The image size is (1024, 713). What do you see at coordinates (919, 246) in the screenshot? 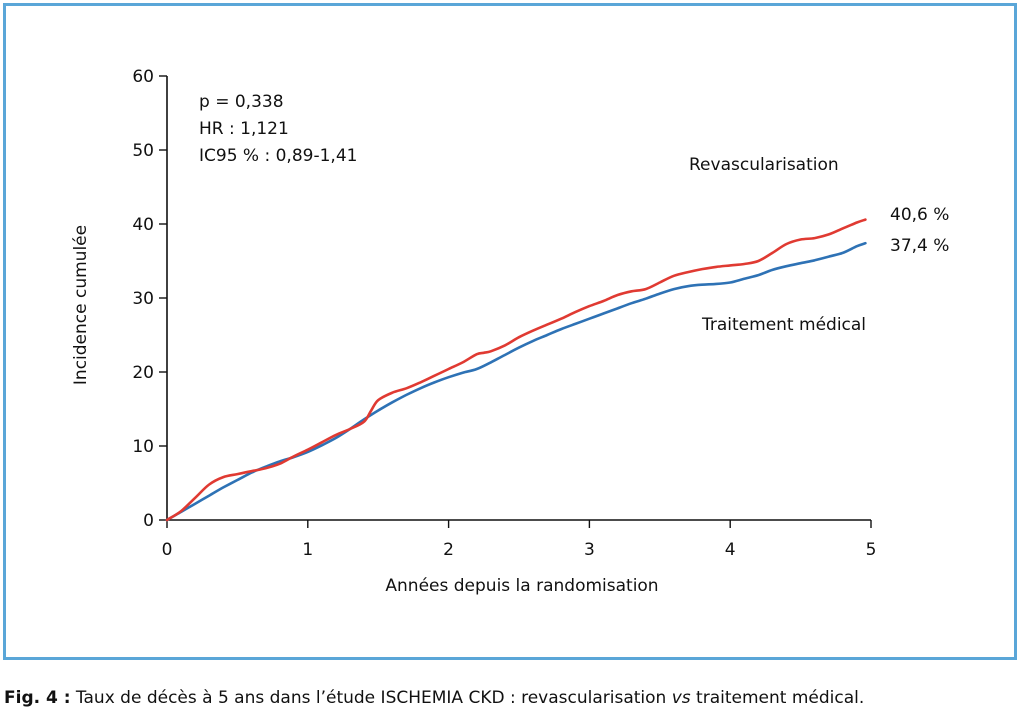
I see `end-label-traitement: 37,4 %` at bounding box center [919, 246].